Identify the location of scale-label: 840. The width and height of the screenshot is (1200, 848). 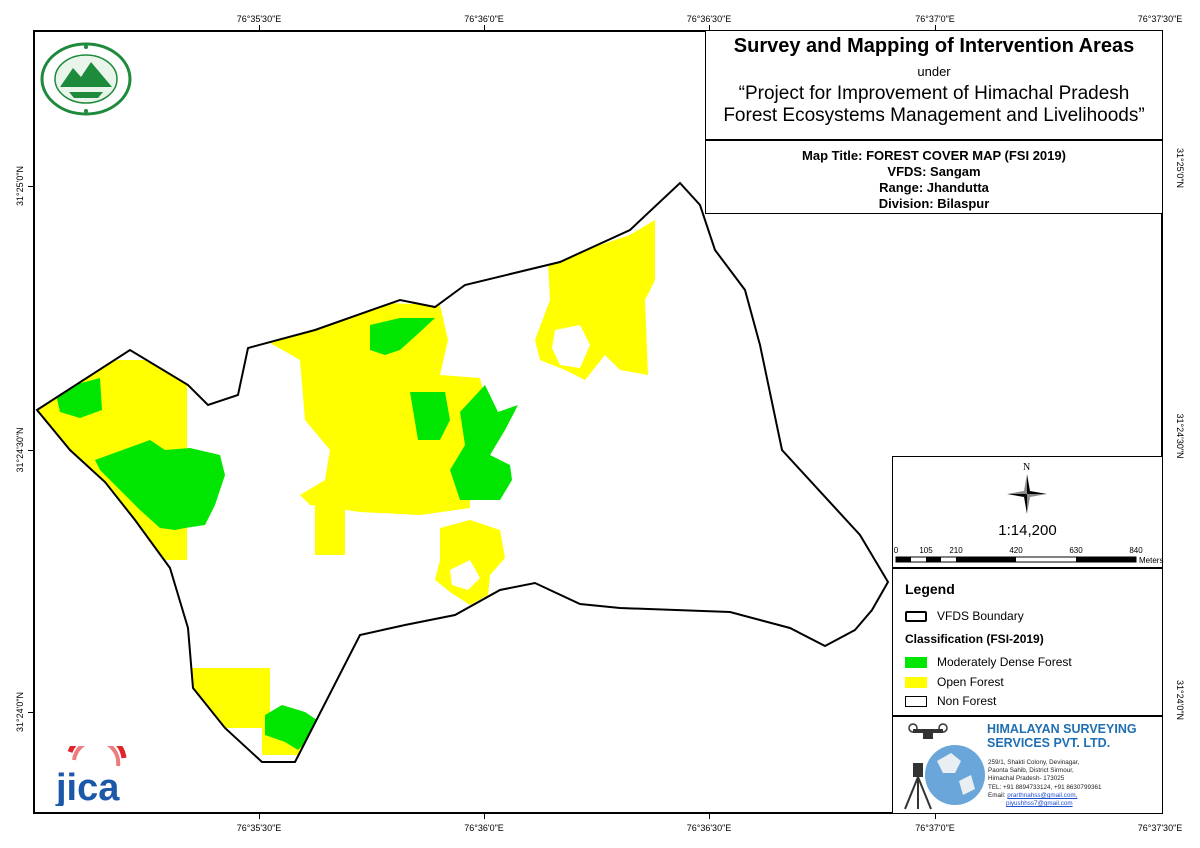
(1136, 550).